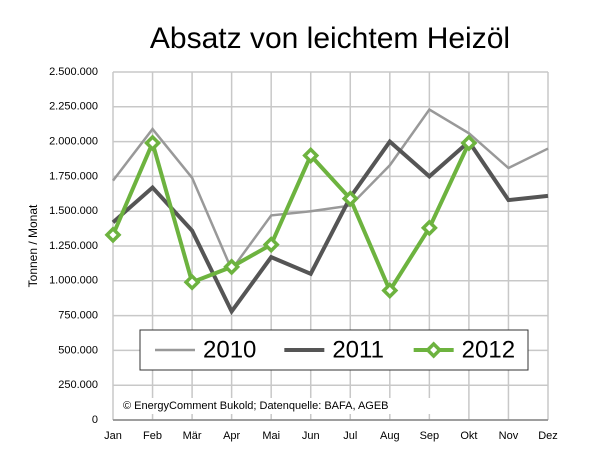 This screenshot has height=456, width=590. Describe the element at coordinates (350, 436) in the screenshot. I see `x-tick-label: Jul` at that location.